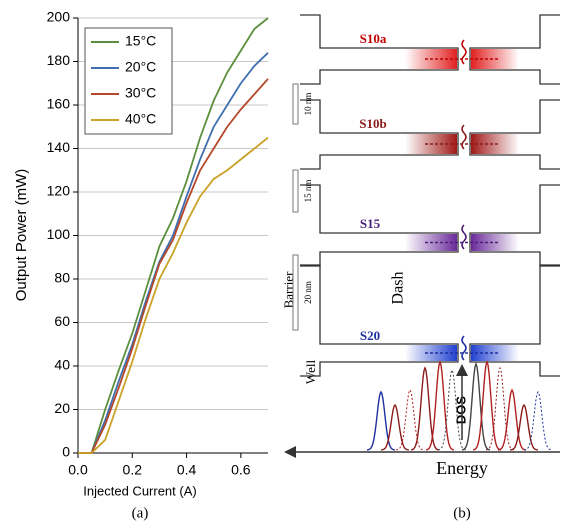 This screenshot has height=530, width=570. I want to click on caption: (b), so click(462, 513).